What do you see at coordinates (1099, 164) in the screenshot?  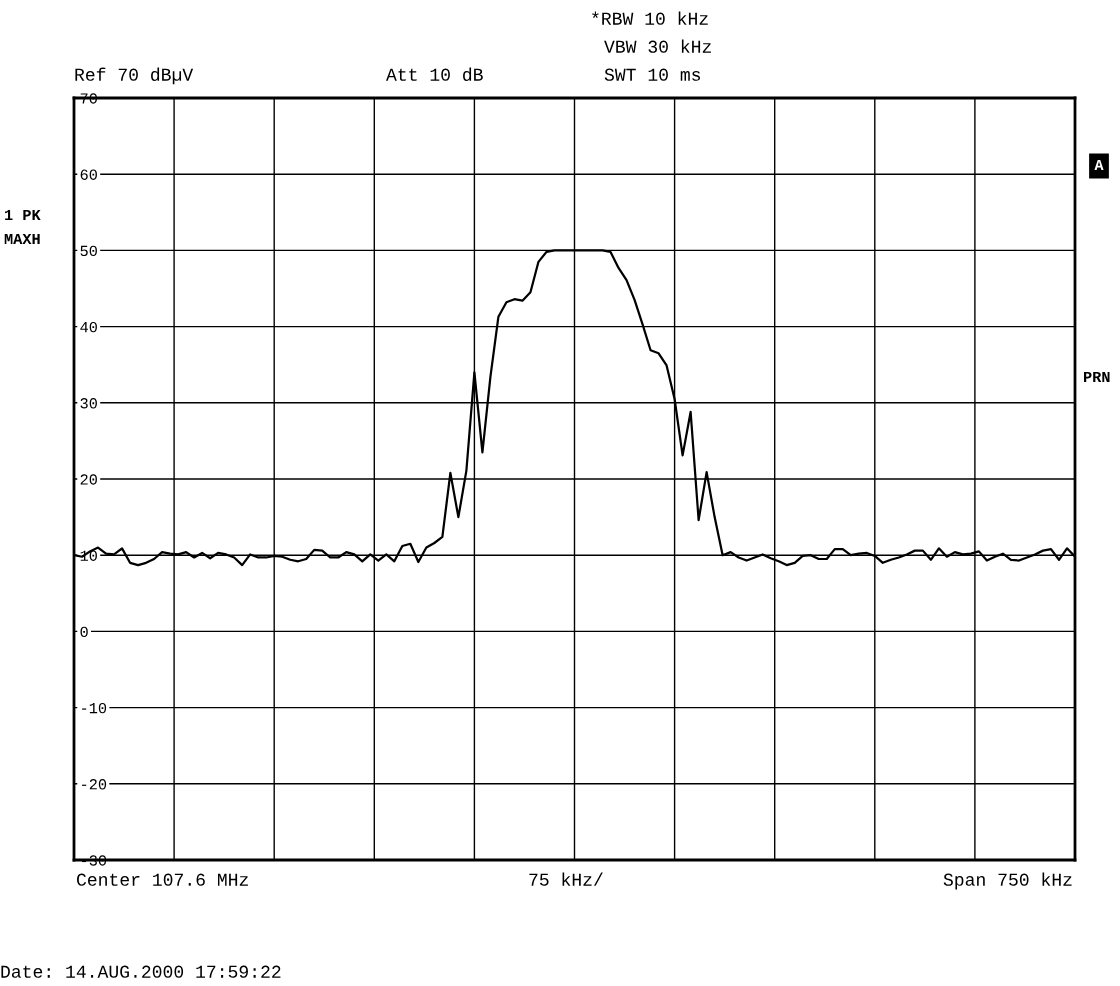 I see `text: A` at bounding box center [1099, 164].